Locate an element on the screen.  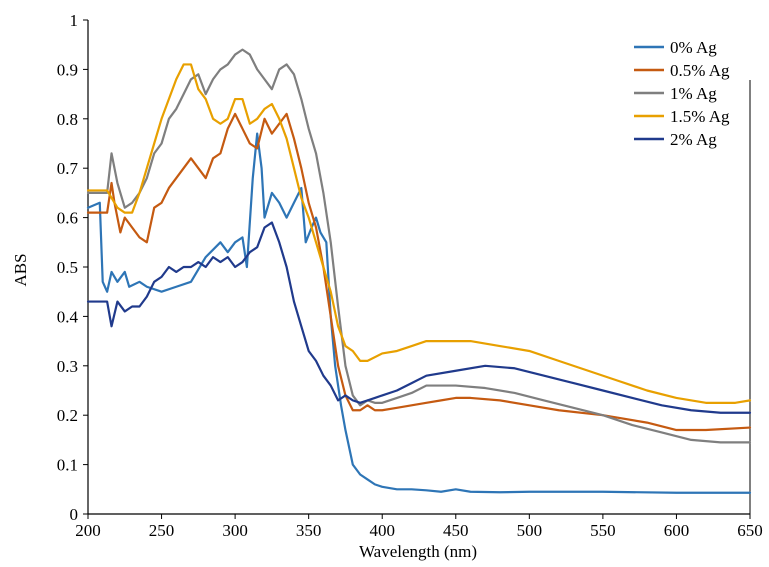
y-tick-label: 1 is located at coordinates (74, 20).